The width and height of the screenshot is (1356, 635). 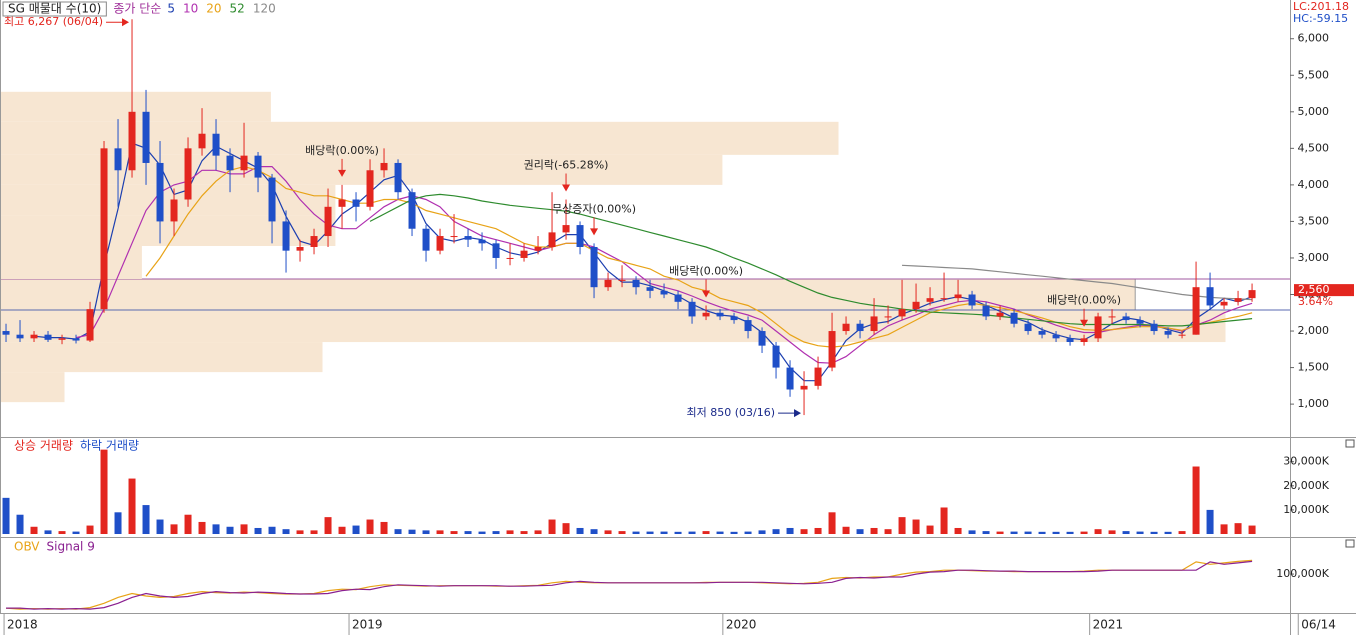 I want to click on x-tick-label: 2021, so click(x=1108, y=625).